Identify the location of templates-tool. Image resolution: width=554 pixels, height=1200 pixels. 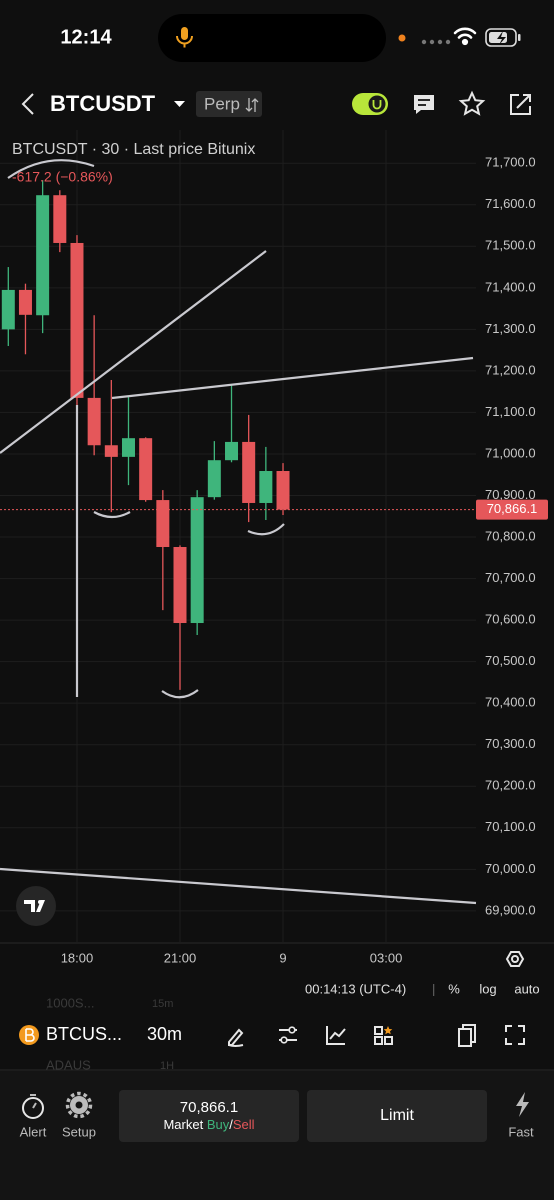
(383, 1035).